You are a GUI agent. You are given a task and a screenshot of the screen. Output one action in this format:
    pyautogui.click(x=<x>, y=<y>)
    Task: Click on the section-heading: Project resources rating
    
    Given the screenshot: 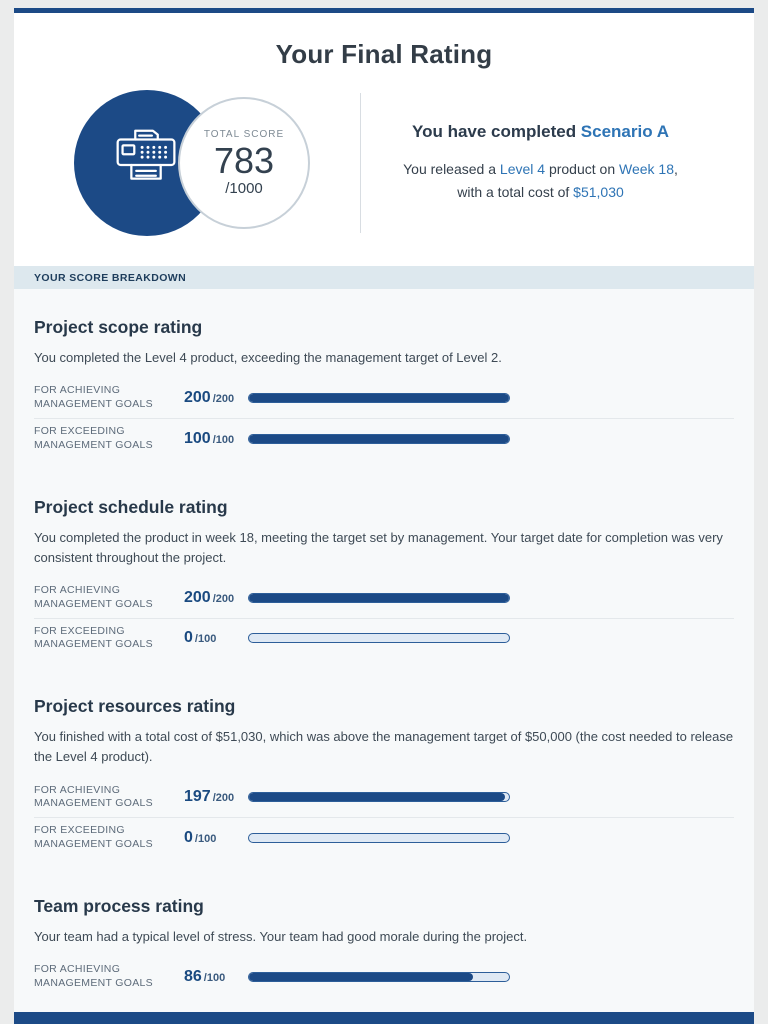 What is the action you would take?
    pyautogui.click(x=135, y=706)
    